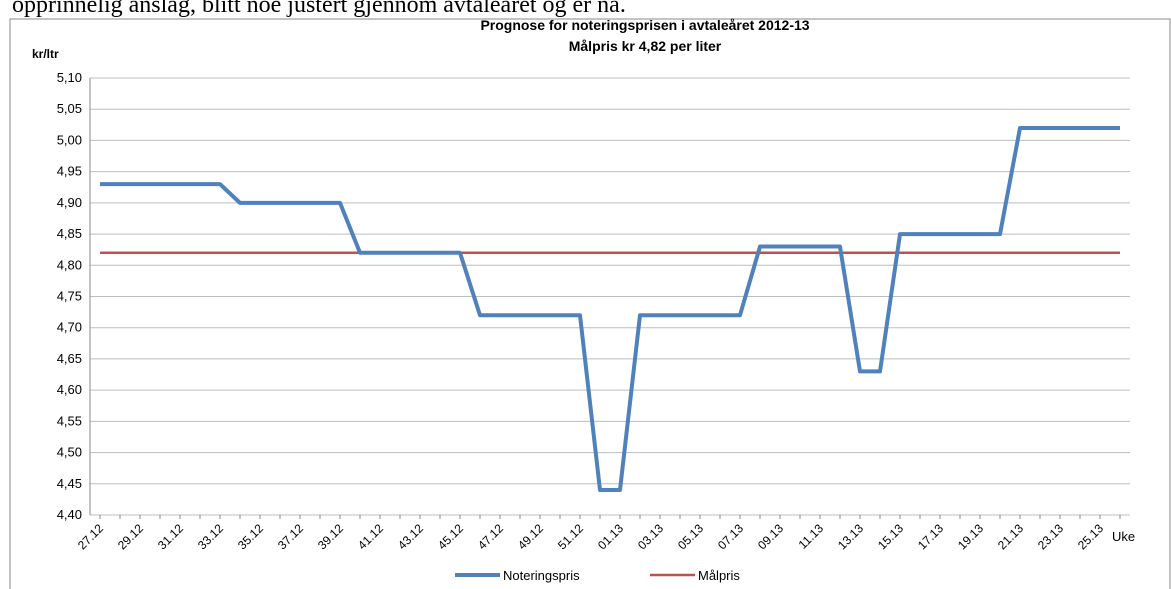  Describe the element at coordinates (69, 108) in the screenshot. I see `y-tick-label: 5,05` at that location.